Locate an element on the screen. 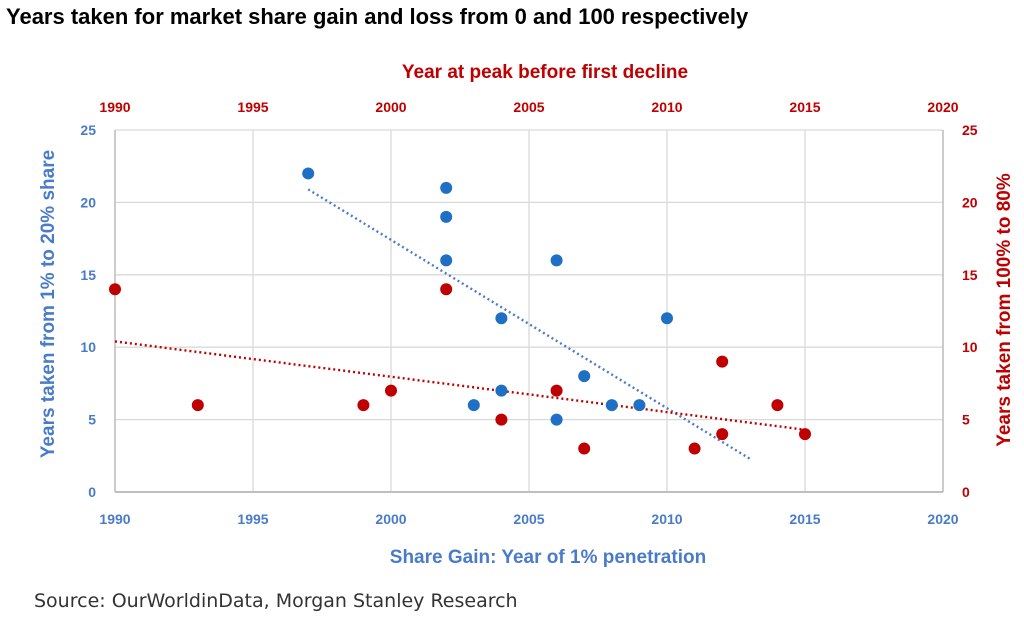 This screenshot has width=1024, height=624. x-bottom-tick-label: 2015 is located at coordinates (804, 519).